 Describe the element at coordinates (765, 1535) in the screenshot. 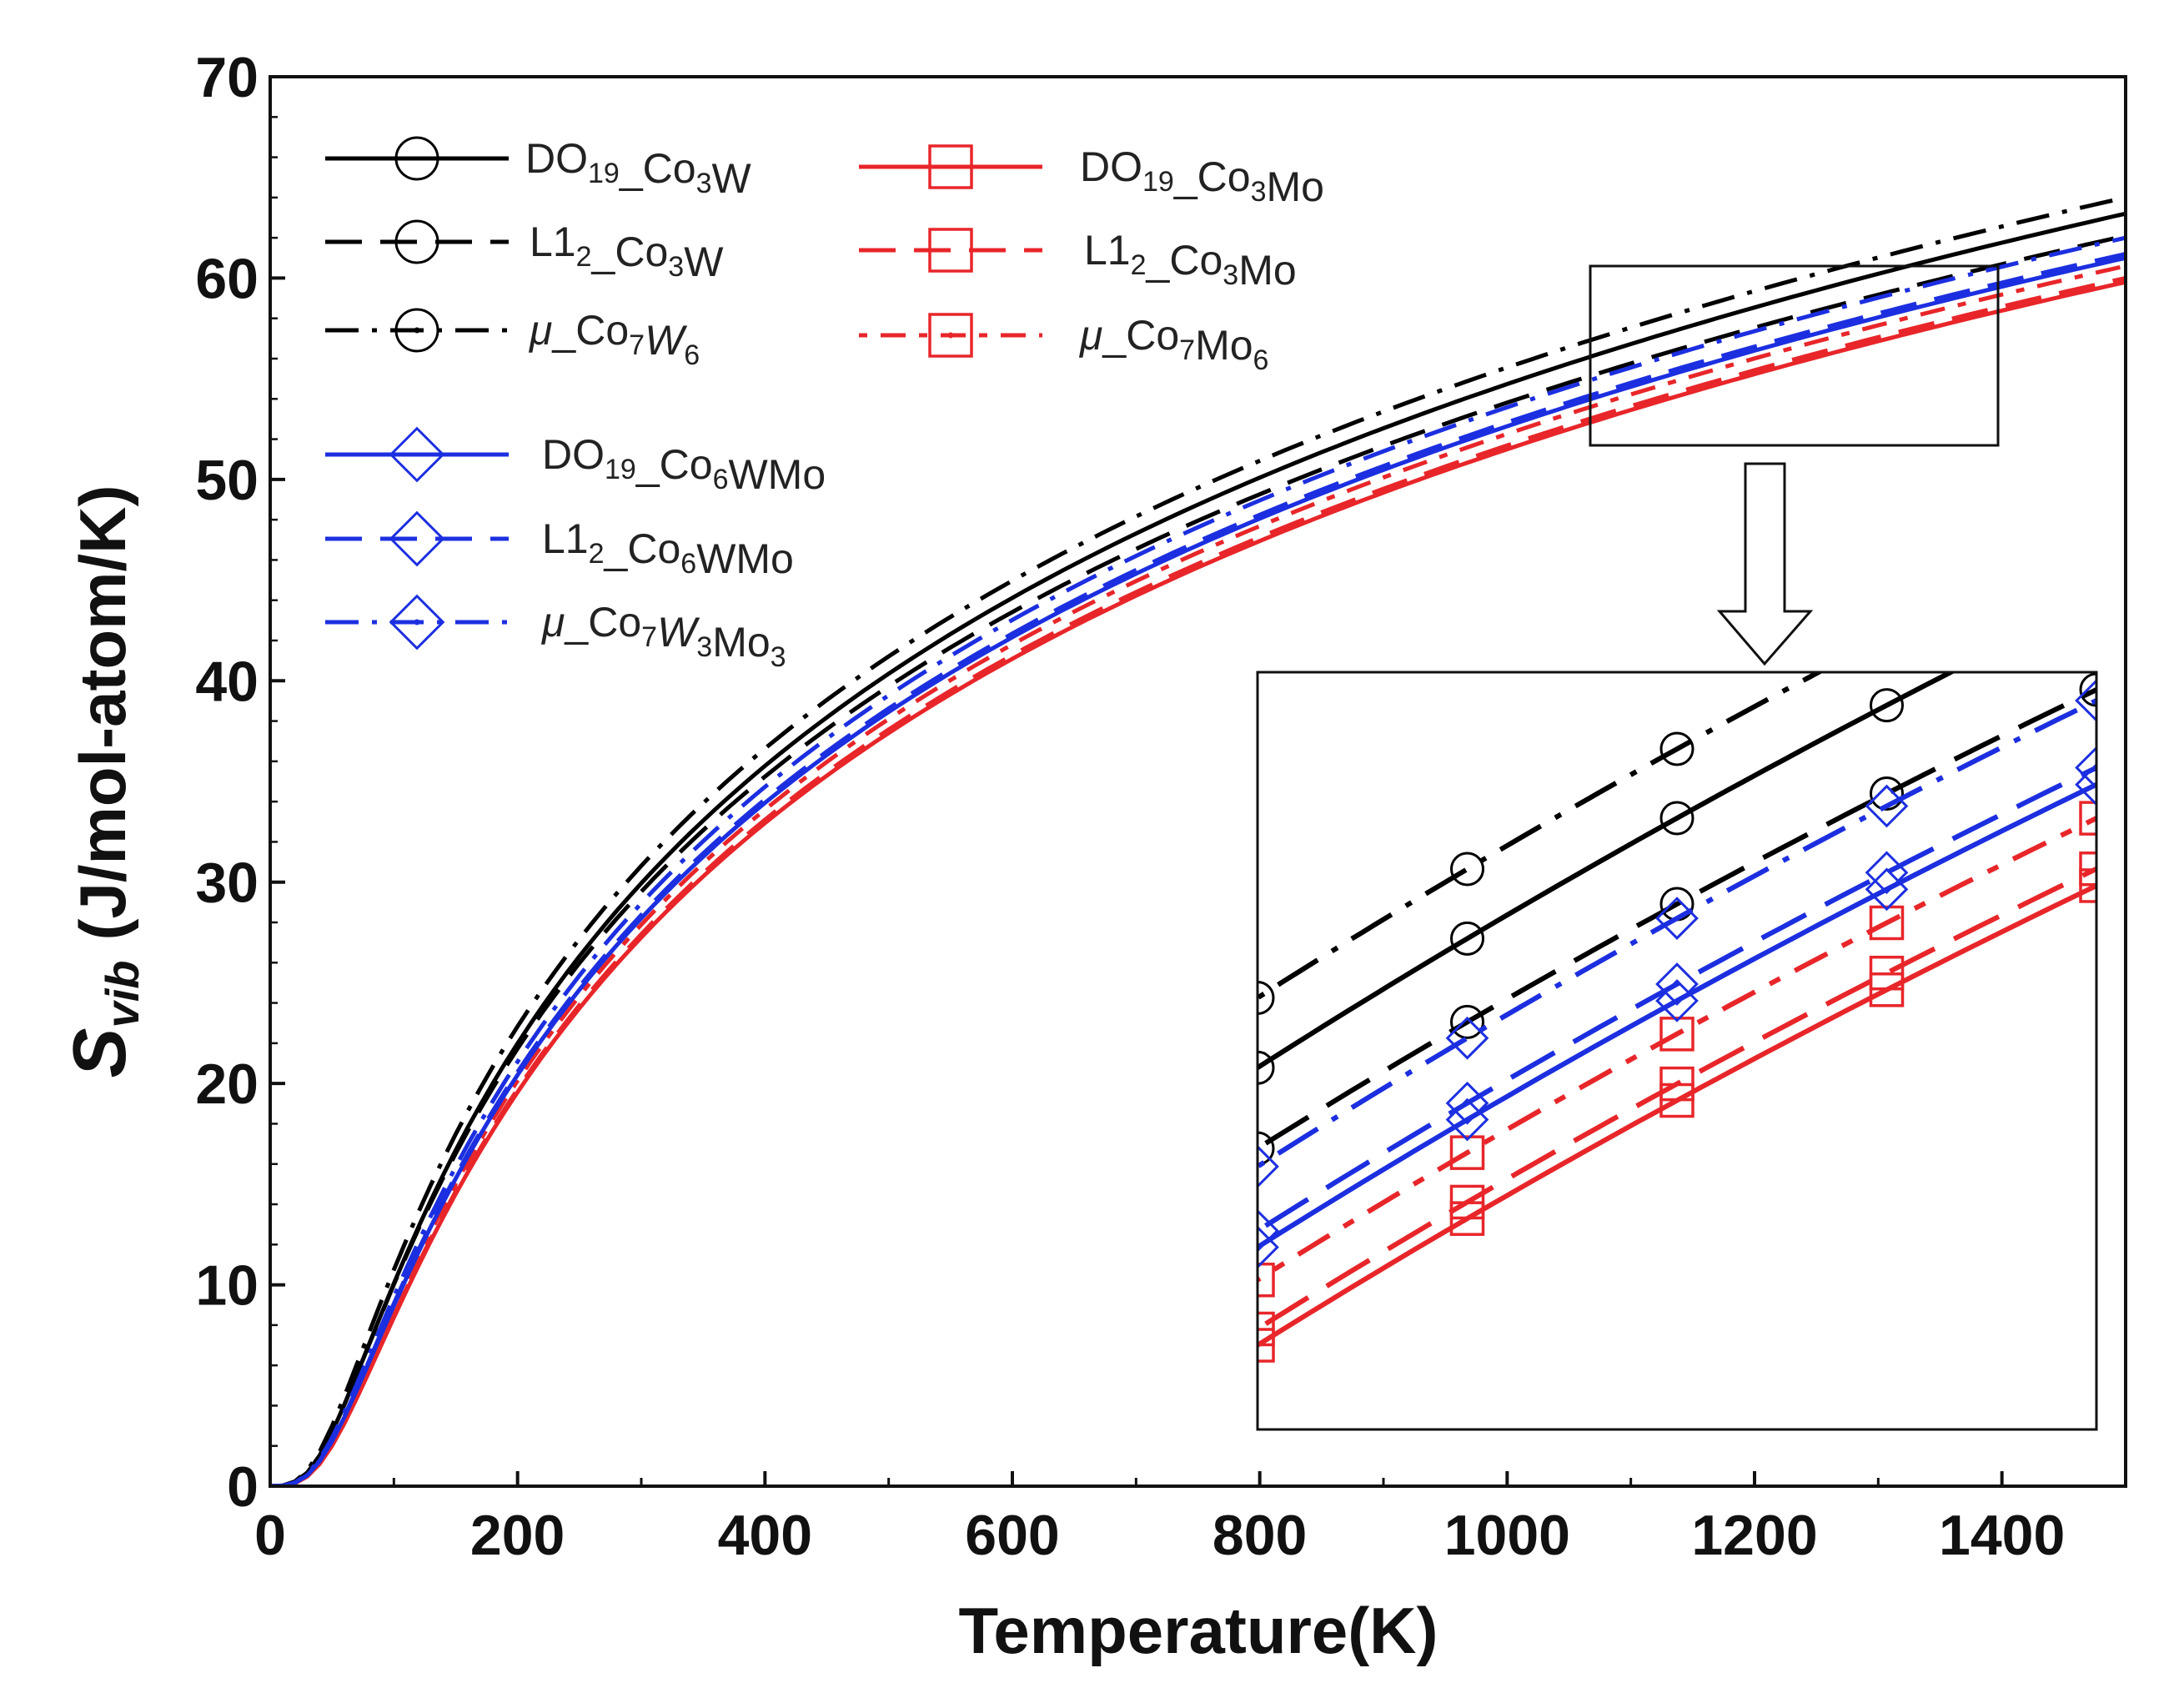

I see `x-tick-label: 400` at that location.